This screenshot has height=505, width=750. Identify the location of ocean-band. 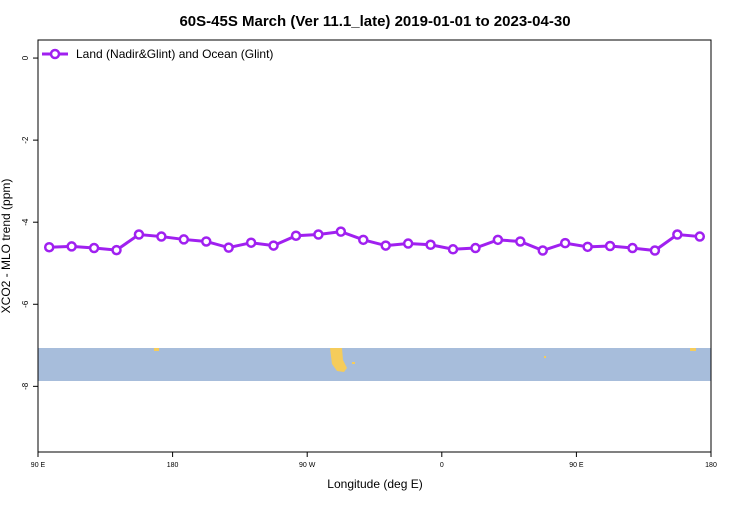
(374, 364).